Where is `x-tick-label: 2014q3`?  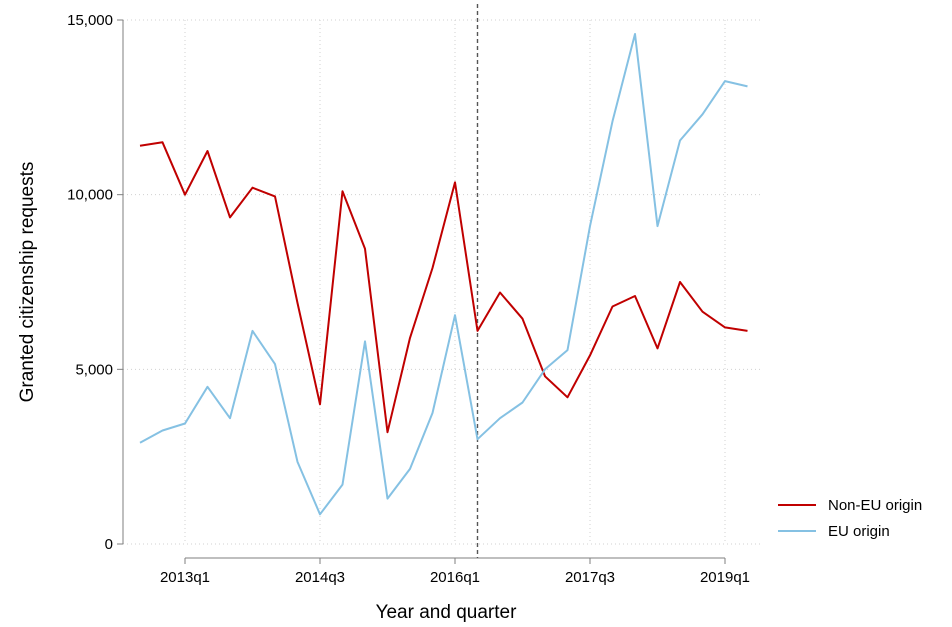 x-tick-label: 2014q3 is located at coordinates (320, 577).